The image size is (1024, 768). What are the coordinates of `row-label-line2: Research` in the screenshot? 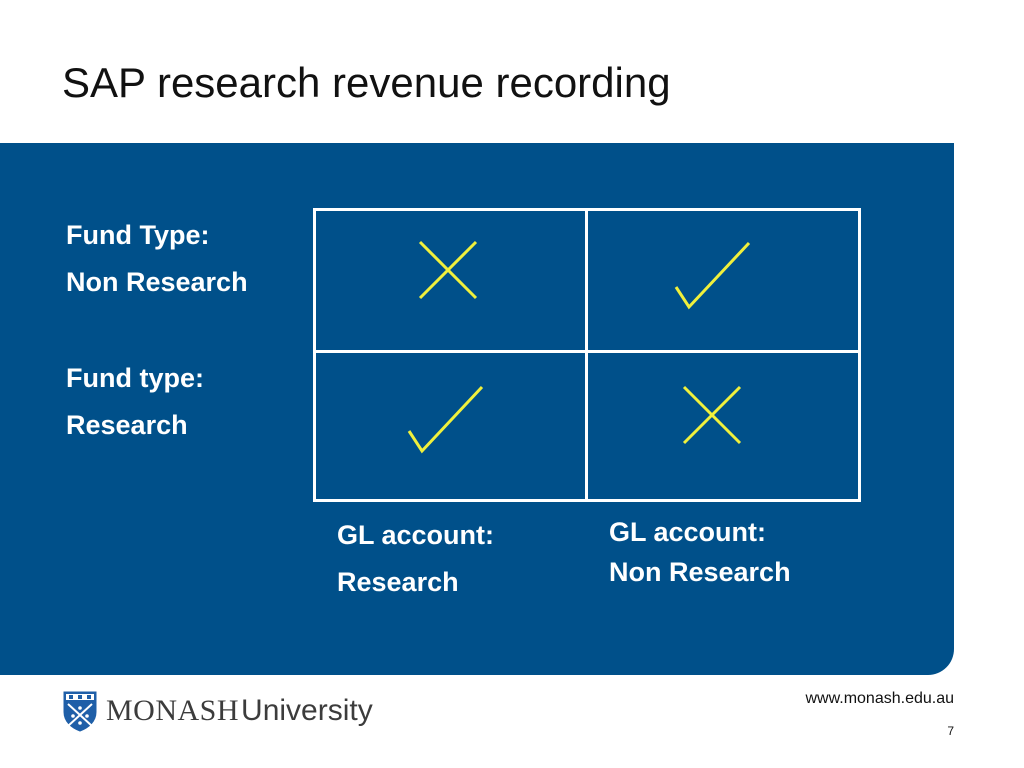 It's located at (127, 425).